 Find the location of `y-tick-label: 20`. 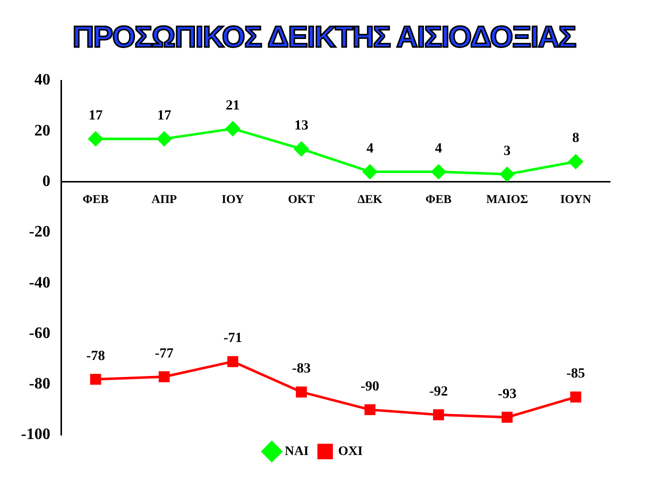

y-tick-label: 20 is located at coordinates (42, 131).